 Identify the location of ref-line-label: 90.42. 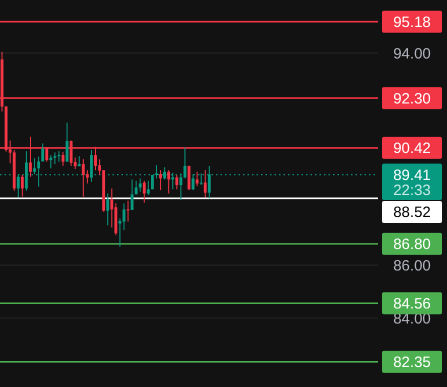
(412, 149).